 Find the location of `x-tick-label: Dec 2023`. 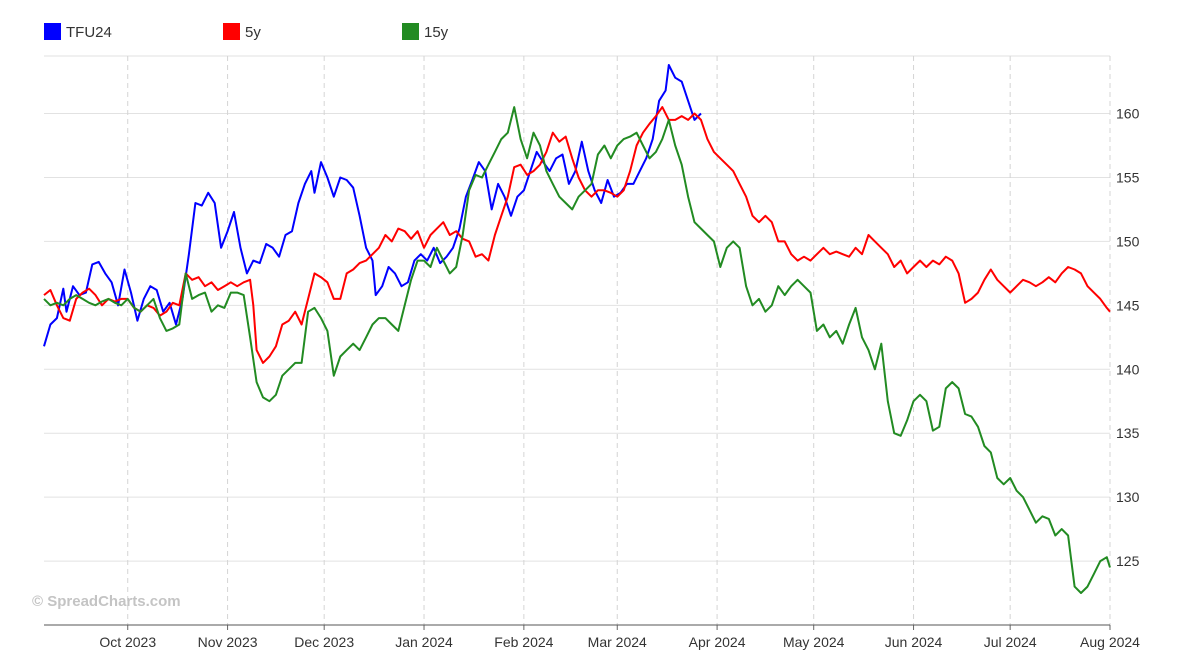

x-tick-label: Dec 2023 is located at coordinates (324, 642).